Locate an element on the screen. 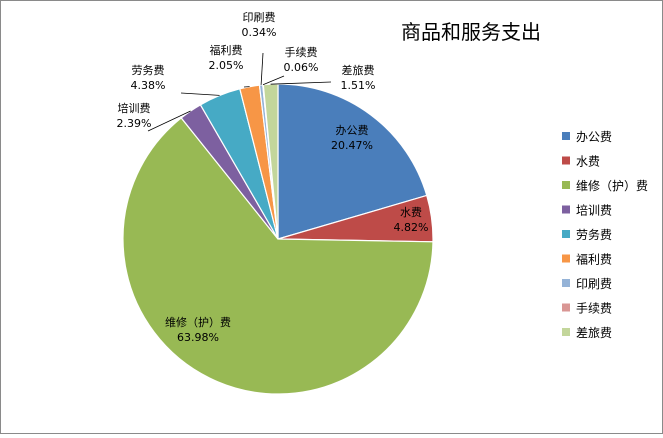  legend-label-6: 印刷费 is located at coordinates (594, 284).